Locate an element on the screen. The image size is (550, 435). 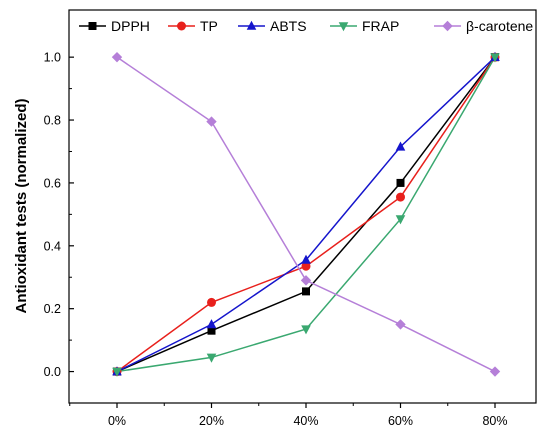
y-tick-label: 1.0 is located at coordinates (52, 58).